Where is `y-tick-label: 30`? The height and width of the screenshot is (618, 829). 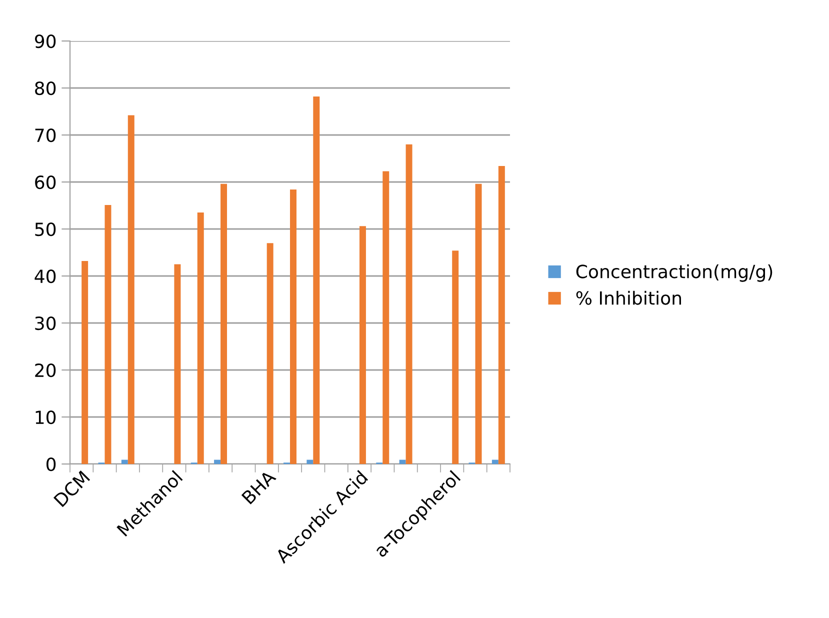
y-tick-label: 30 is located at coordinates (45, 323).